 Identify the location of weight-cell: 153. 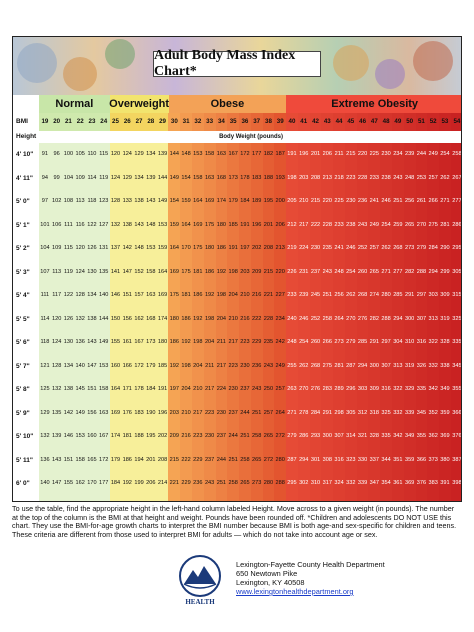
(162, 225).